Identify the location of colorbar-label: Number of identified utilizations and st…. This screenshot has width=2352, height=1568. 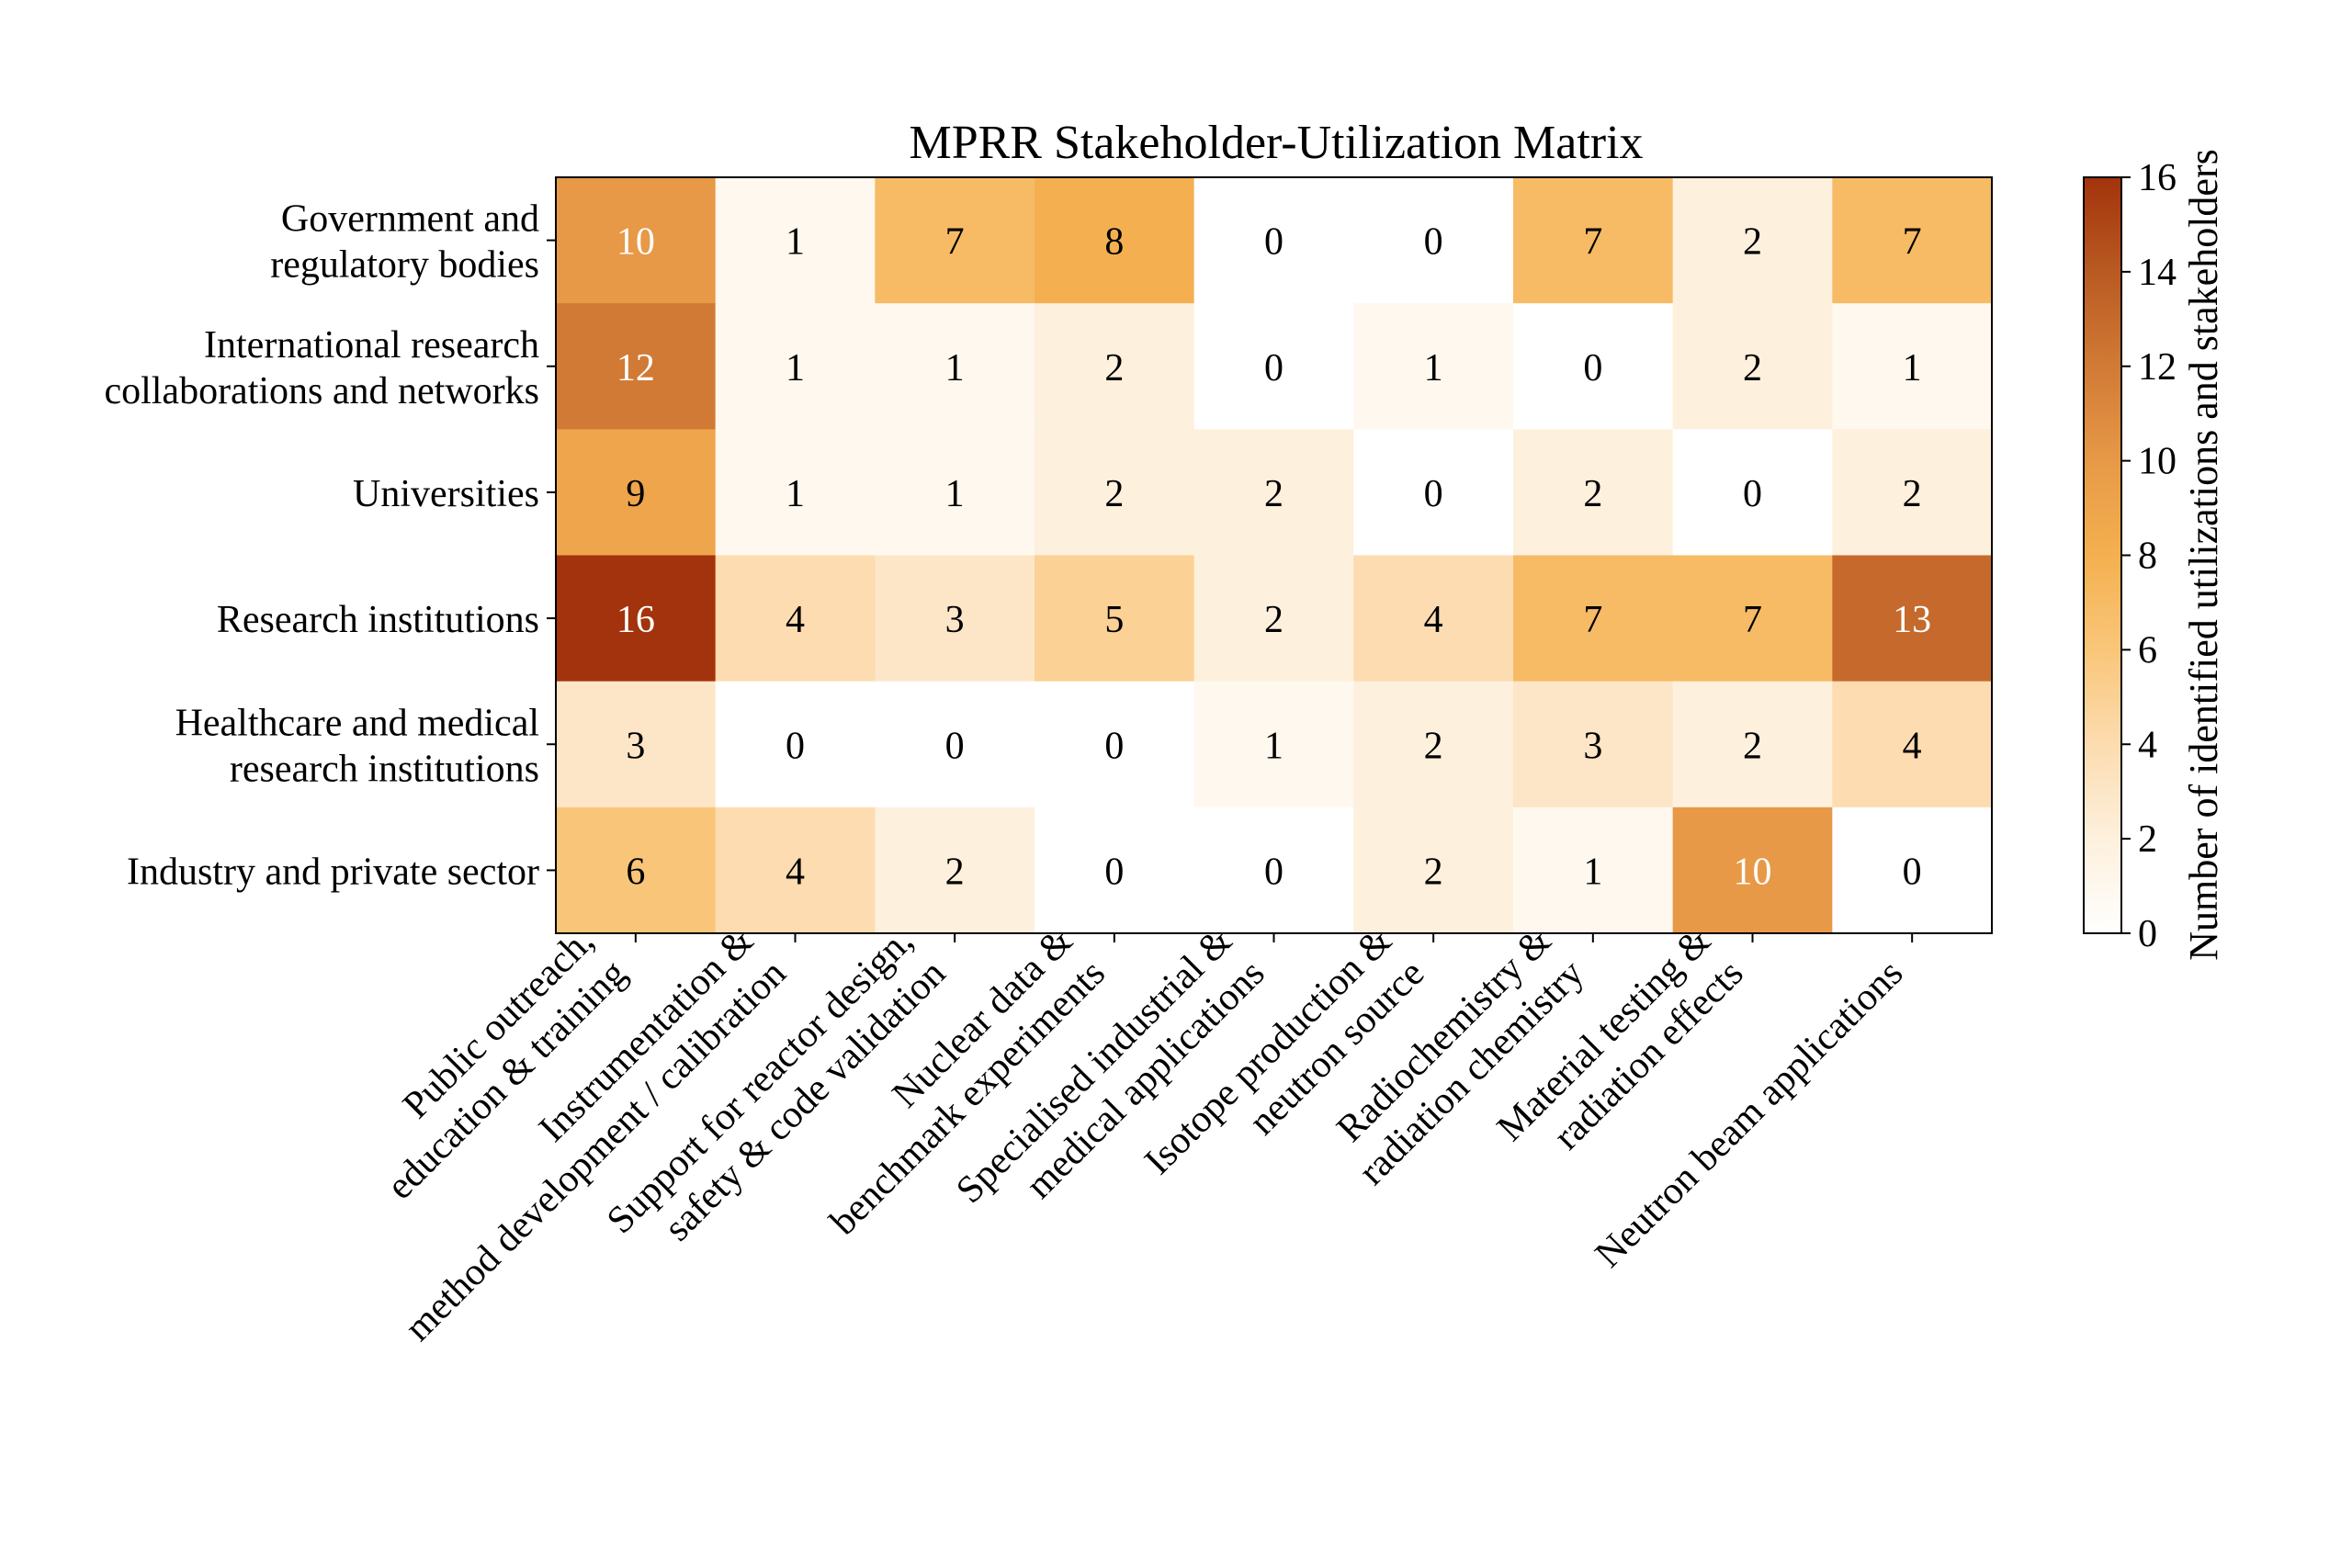
(2204, 555).